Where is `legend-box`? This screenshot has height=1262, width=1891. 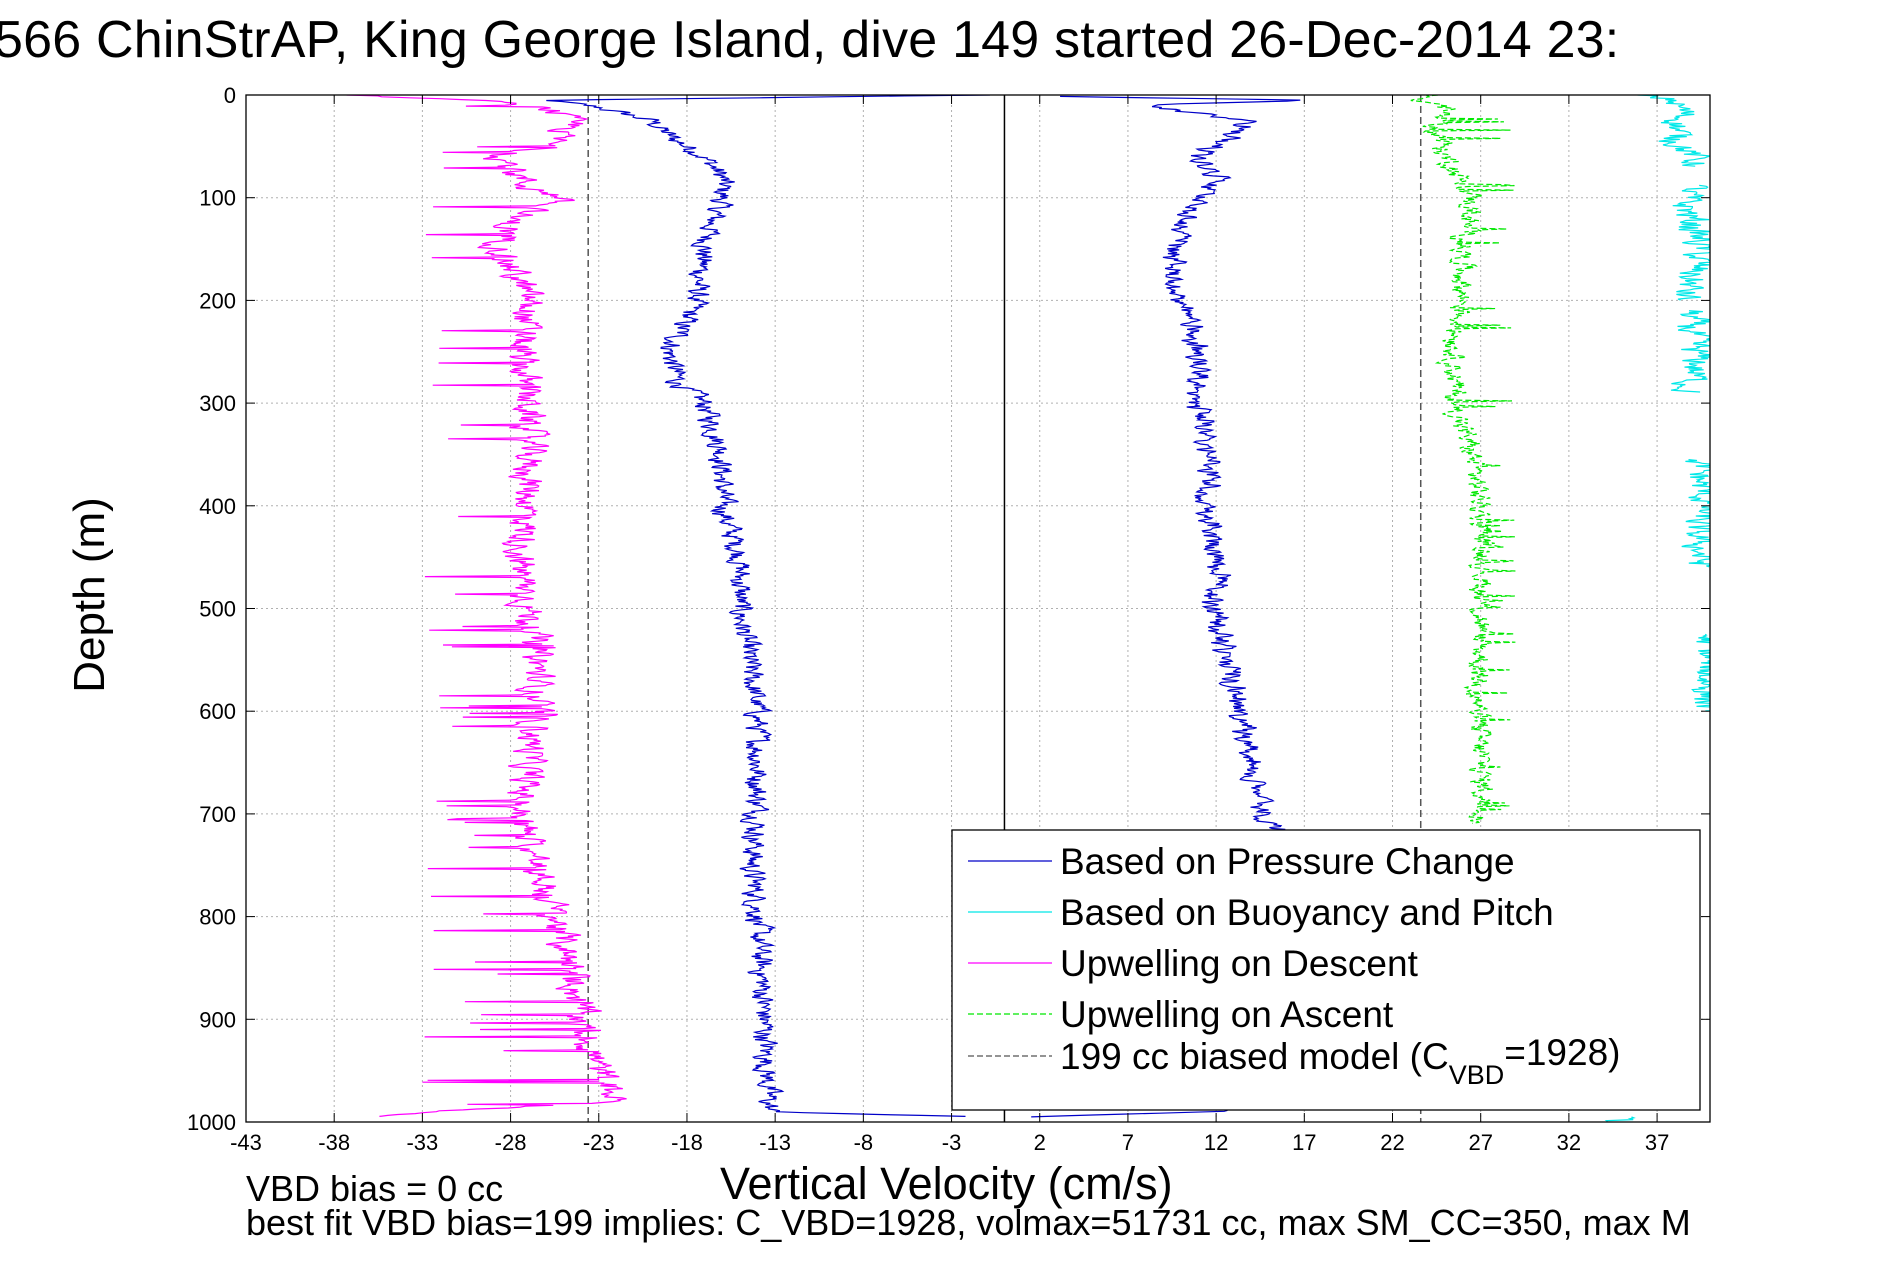 legend-box is located at coordinates (1326, 970).